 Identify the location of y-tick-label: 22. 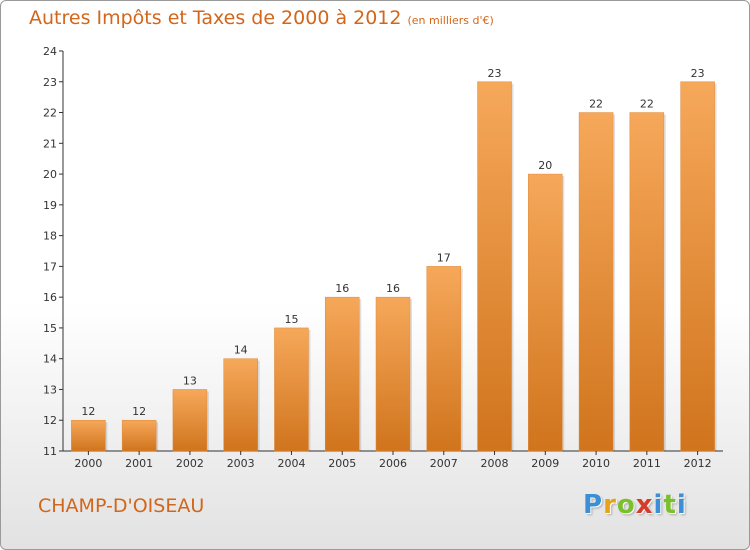
(50, 113).